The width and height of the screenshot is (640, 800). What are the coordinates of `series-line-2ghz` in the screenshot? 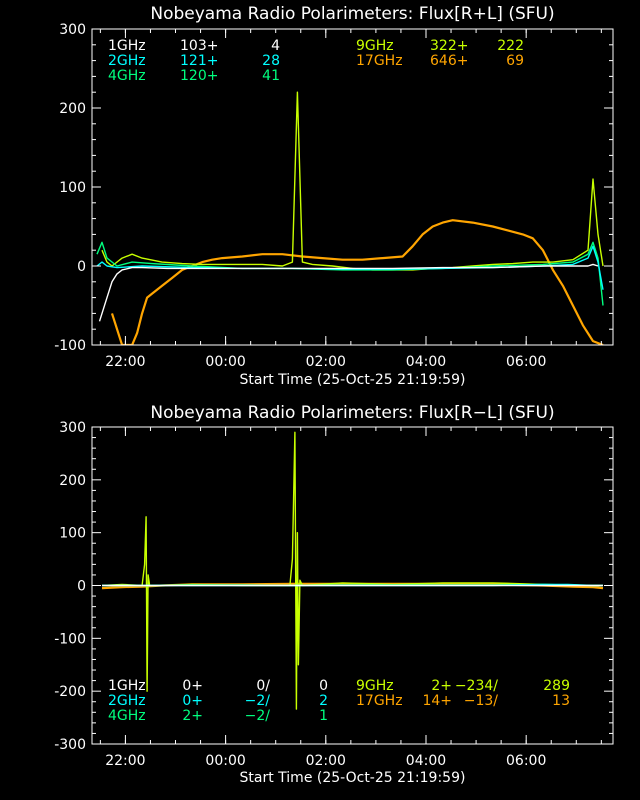 It's located at (350, 267).